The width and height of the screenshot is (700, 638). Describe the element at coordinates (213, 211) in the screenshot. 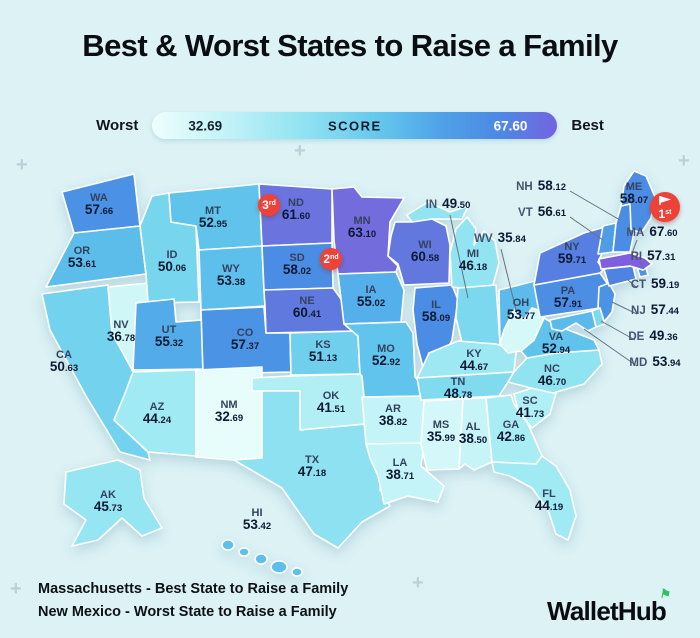

I see `state-abbr-MT: MT` at that location.